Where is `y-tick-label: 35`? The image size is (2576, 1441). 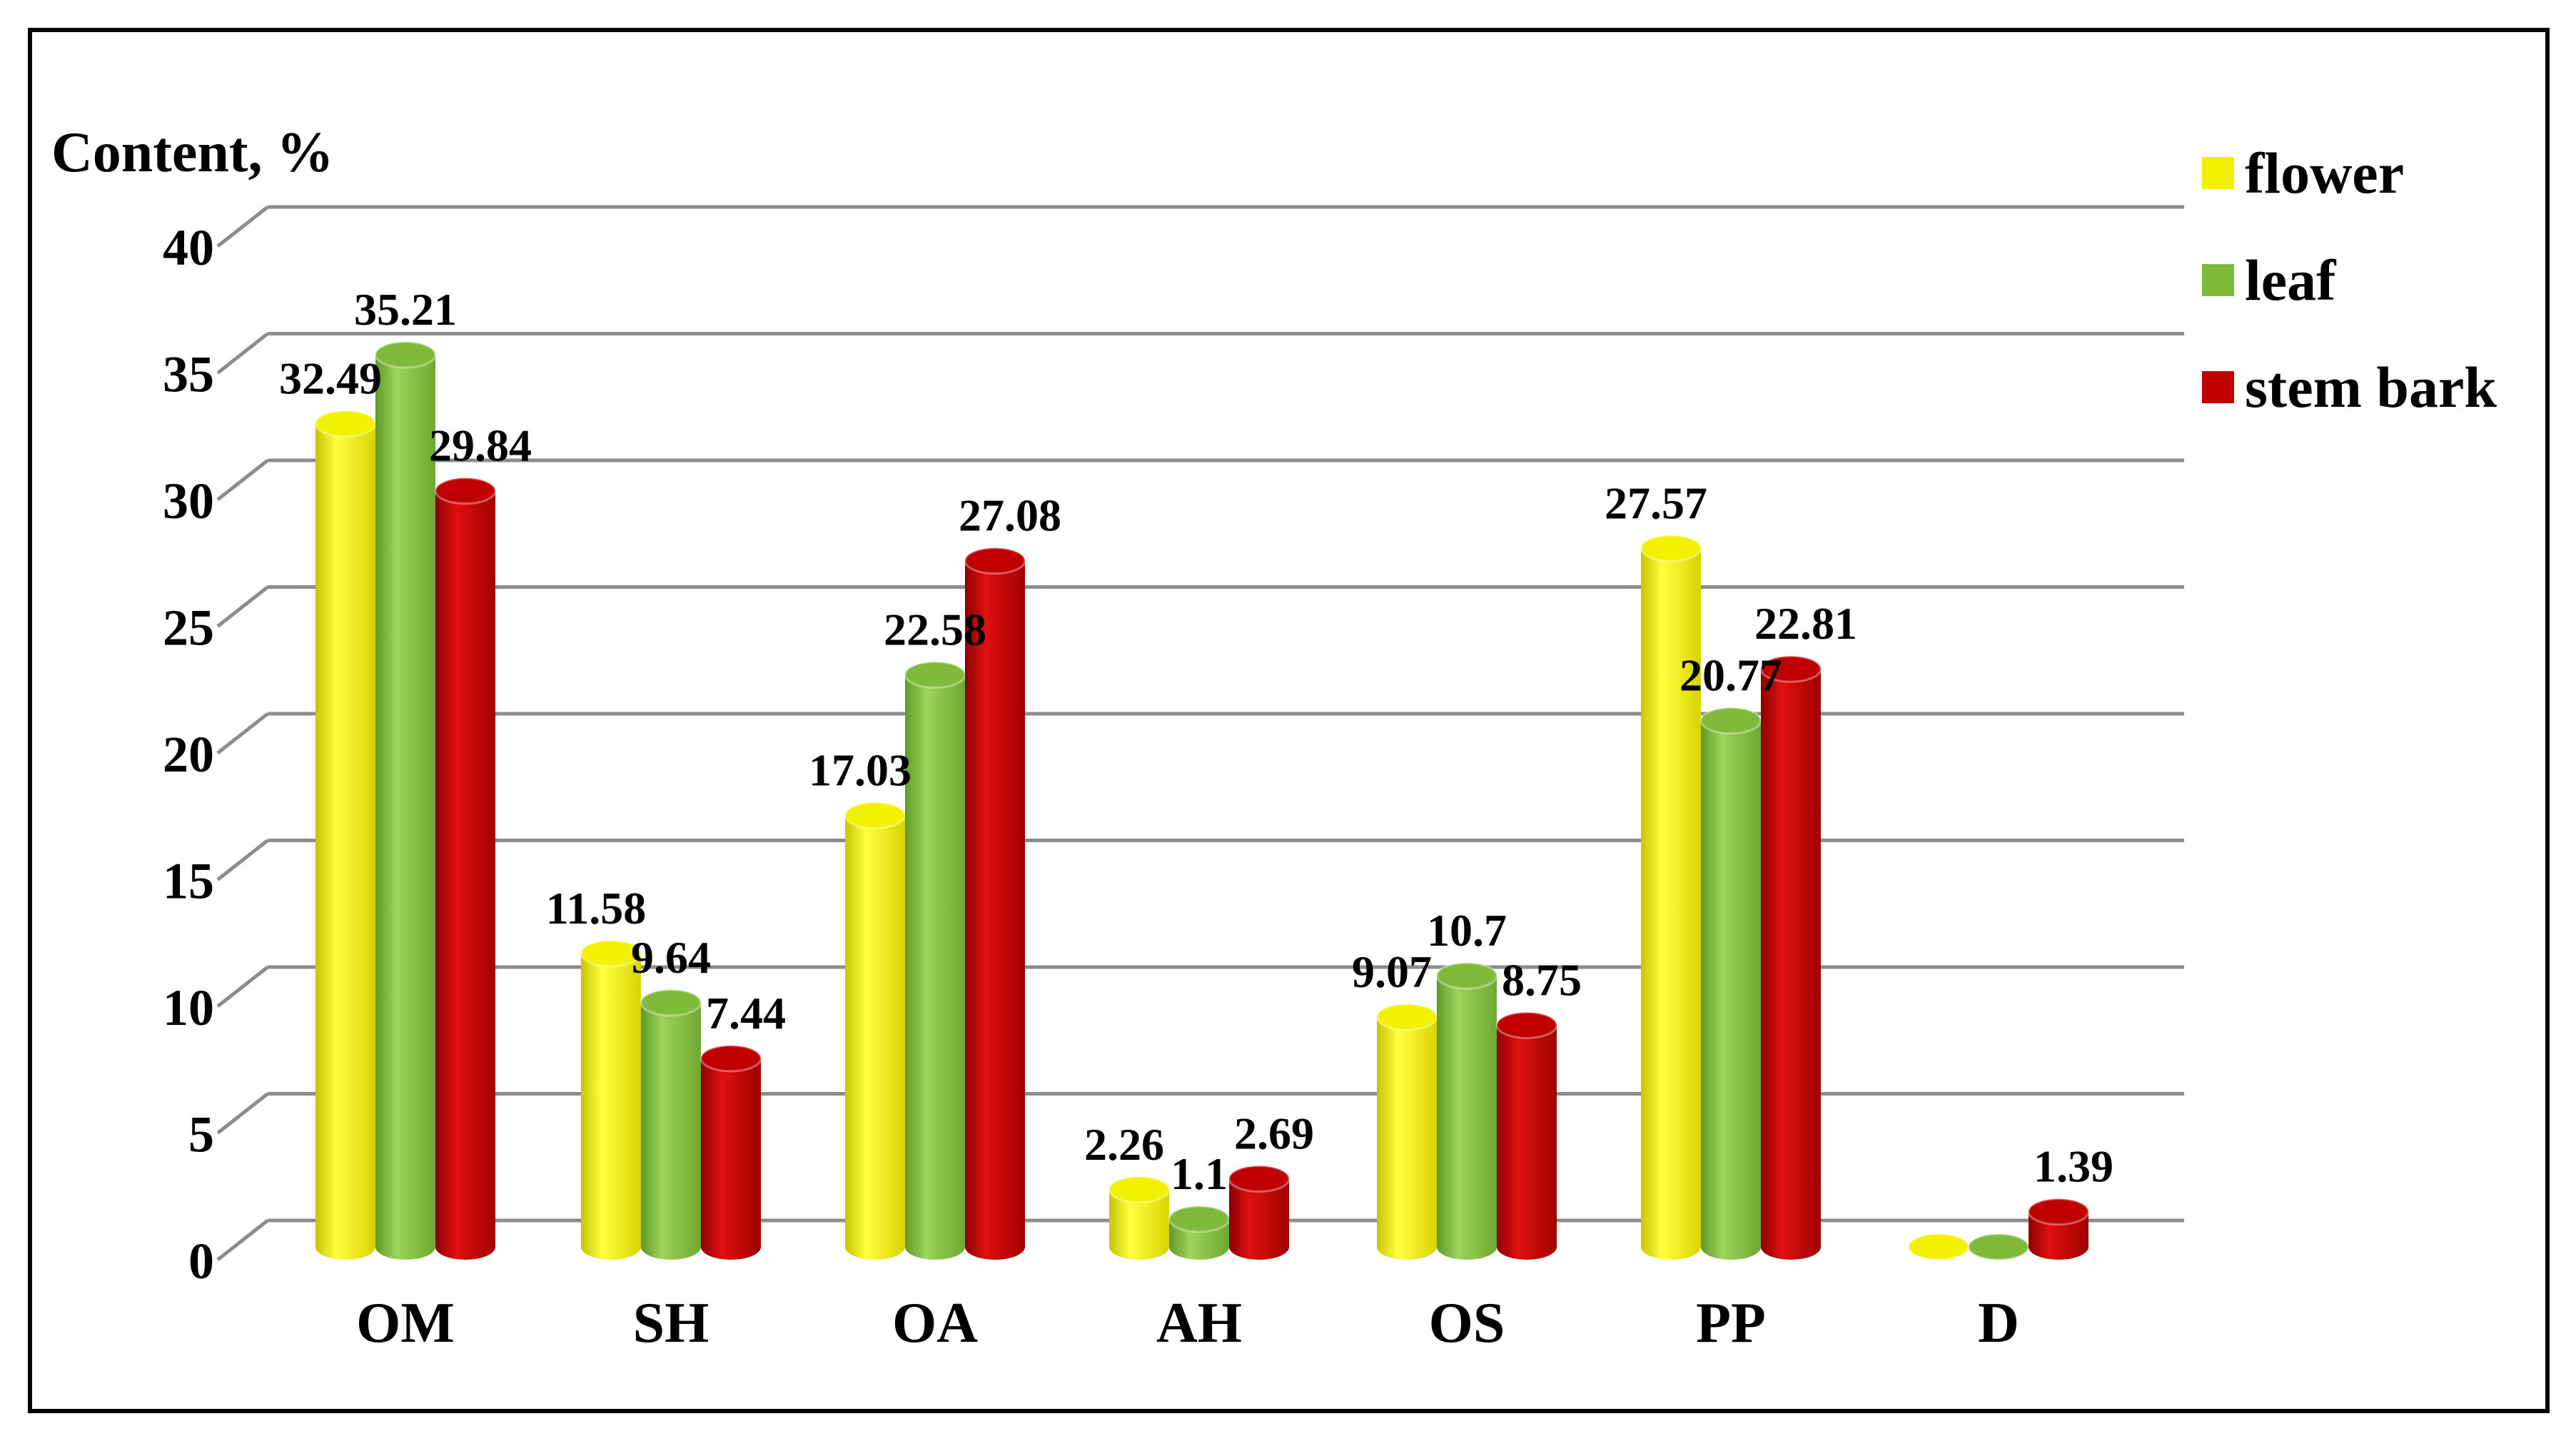
y-tick-label: 35 is located at coordinates (188, 374).